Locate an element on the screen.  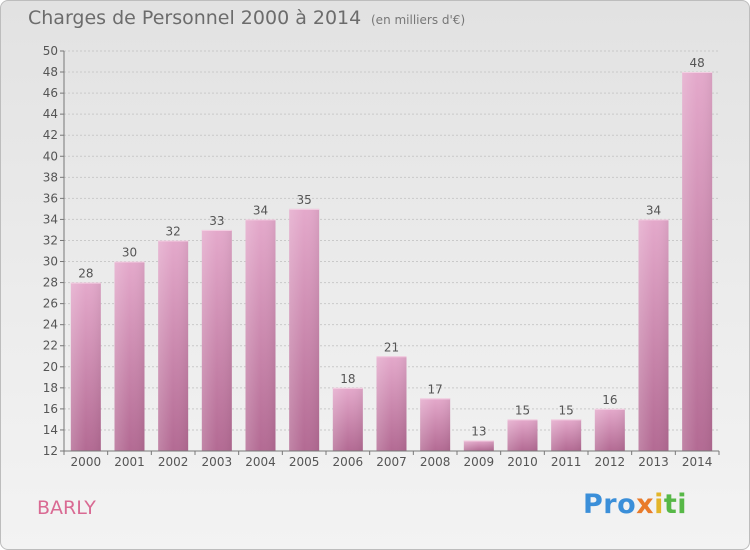
y-tick-label: 28 is located at coordinates (50, 283).